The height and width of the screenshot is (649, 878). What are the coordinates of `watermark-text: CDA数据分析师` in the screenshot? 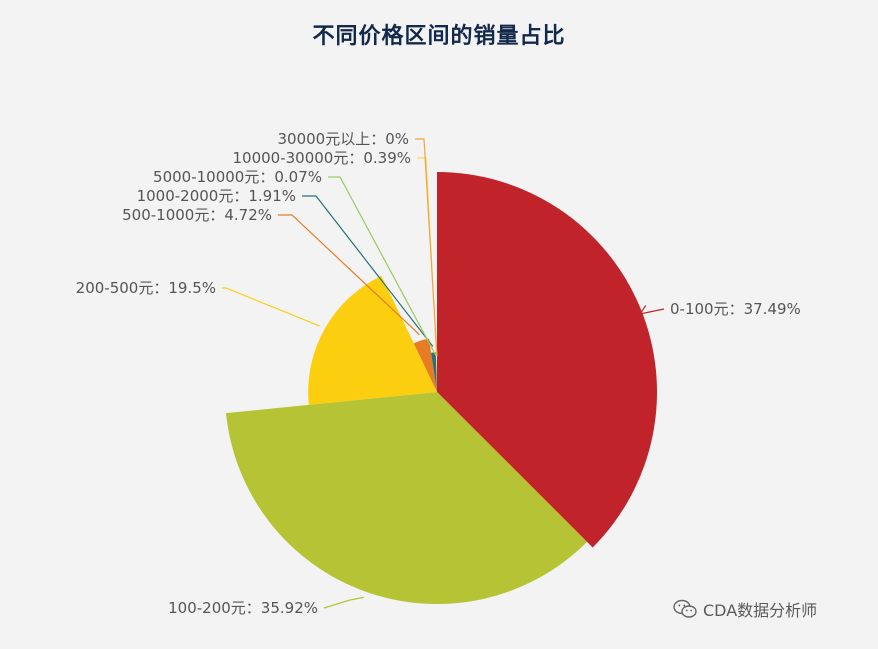 It's located at (760, 610).